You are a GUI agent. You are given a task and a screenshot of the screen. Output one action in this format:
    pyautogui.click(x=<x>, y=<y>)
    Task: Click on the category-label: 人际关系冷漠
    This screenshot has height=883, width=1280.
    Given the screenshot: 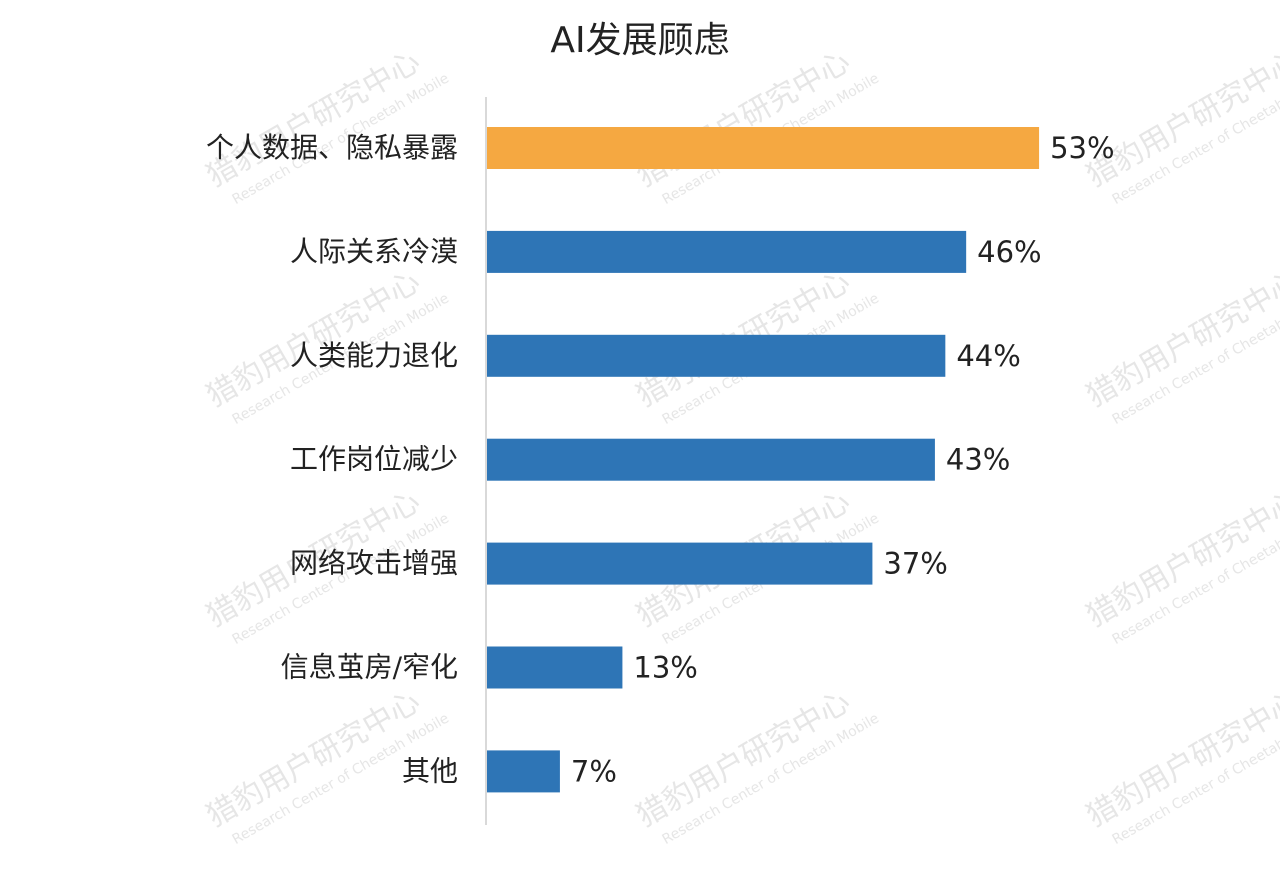 What is the action you would take?
    pyautogui.click(x=374, y=251)
    